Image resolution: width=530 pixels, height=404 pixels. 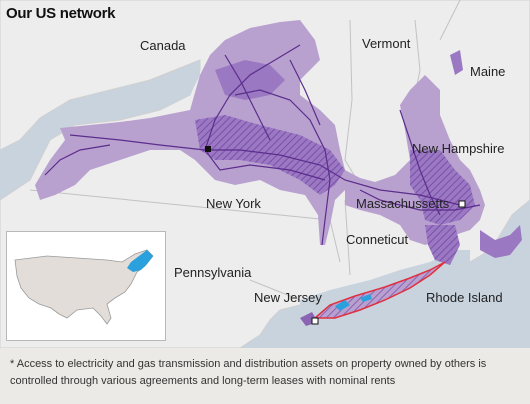 What do you see at coordinates (213, 272) in the screenshot?
I see `label-pennsylvania: Pennsylvania` at bounding box center [213, 272].